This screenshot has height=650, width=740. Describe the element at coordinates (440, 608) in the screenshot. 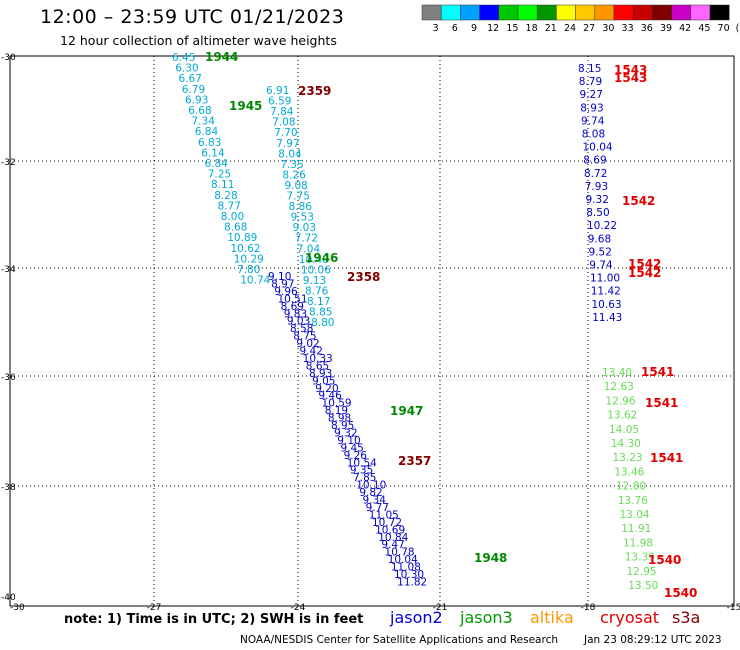

I see `lon-tick-label: -21` at that location.